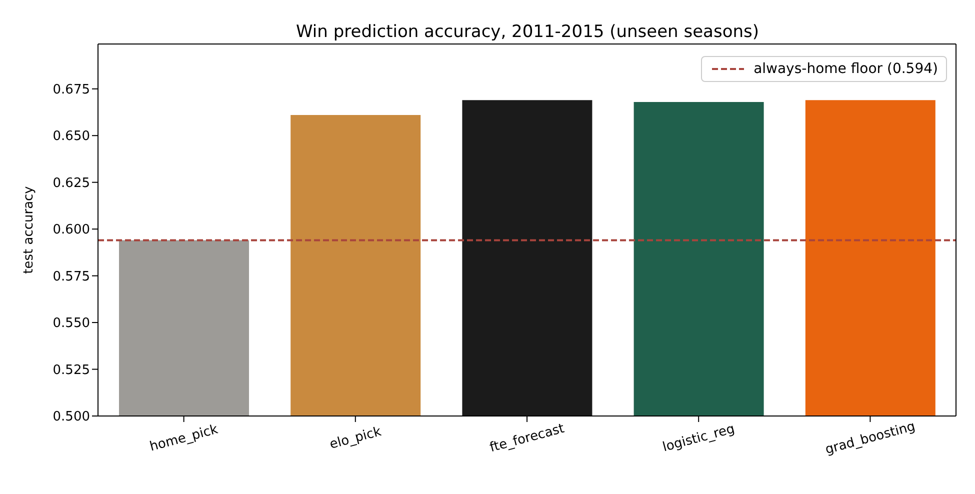 This screenshot has width=975, height=494. Describe the element at coordinates (71, 276) in the screenshot. I see `y-tick-label: 0.575` at that location.